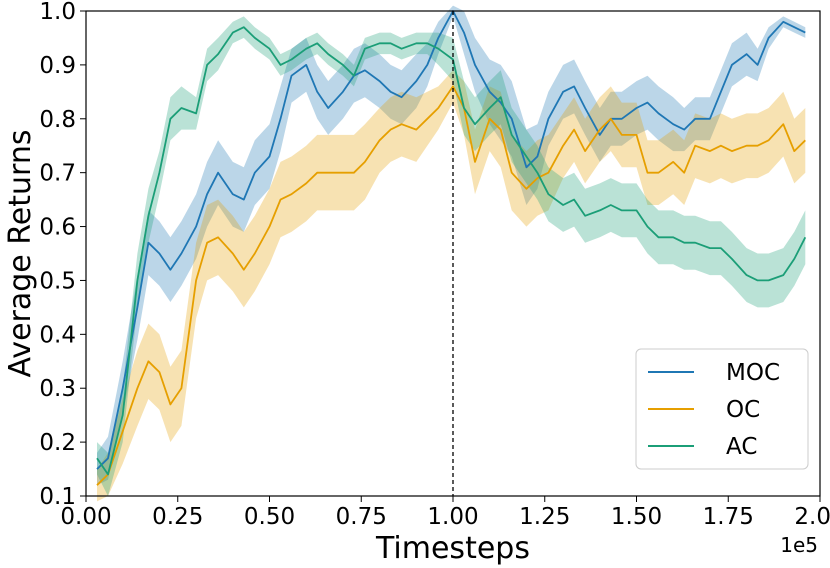 The height and width of the screenshot is (568, 830). Describe the element at coordinates (741, 447) in the screenshot. I see `legend-label-ac: AC` at that location.